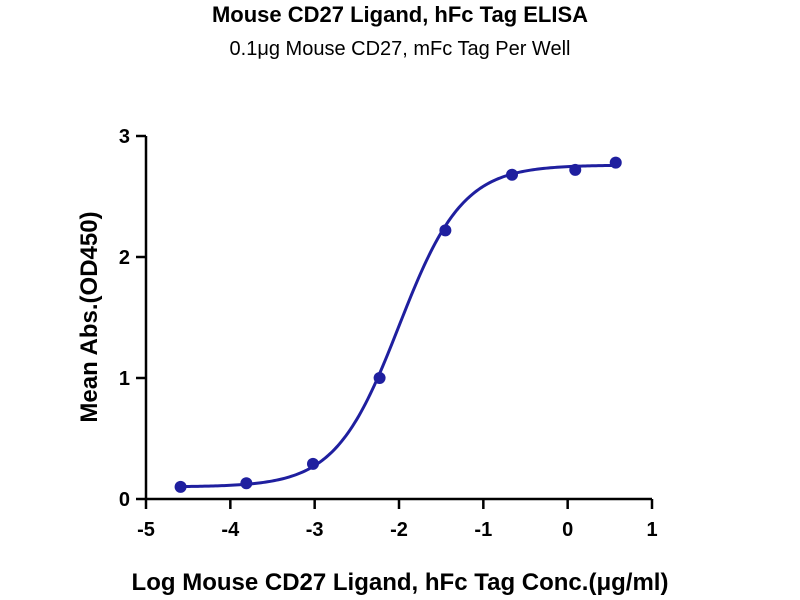 This screenshot has width=800, height=600. What do you see at coordinates (124, 379) in the screenshot?
I see `y-tick-label: 1` at bounding box center [124, 379].